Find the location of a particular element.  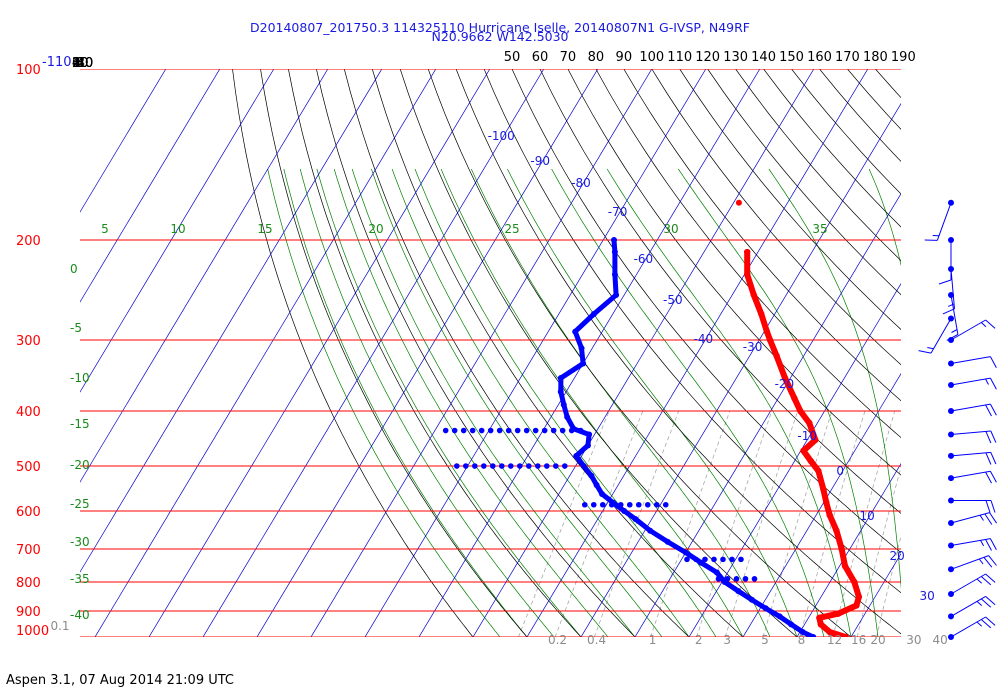

moist-adiabat-label: 20 is located at coordinates (375, 229).